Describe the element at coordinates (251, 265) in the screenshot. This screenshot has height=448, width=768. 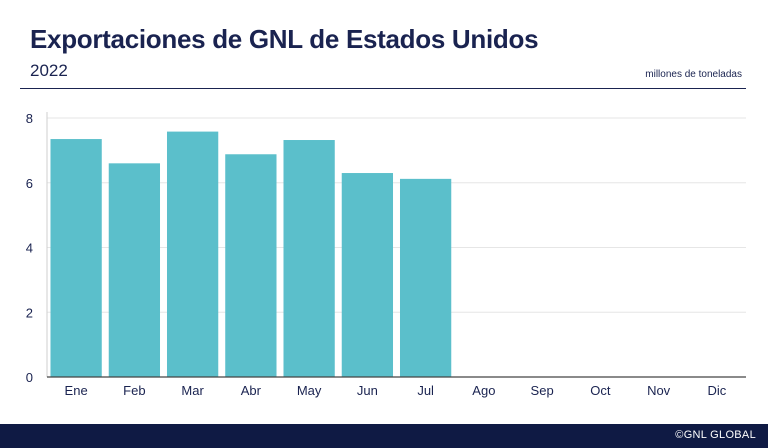
I see `bar-abr` at that location.